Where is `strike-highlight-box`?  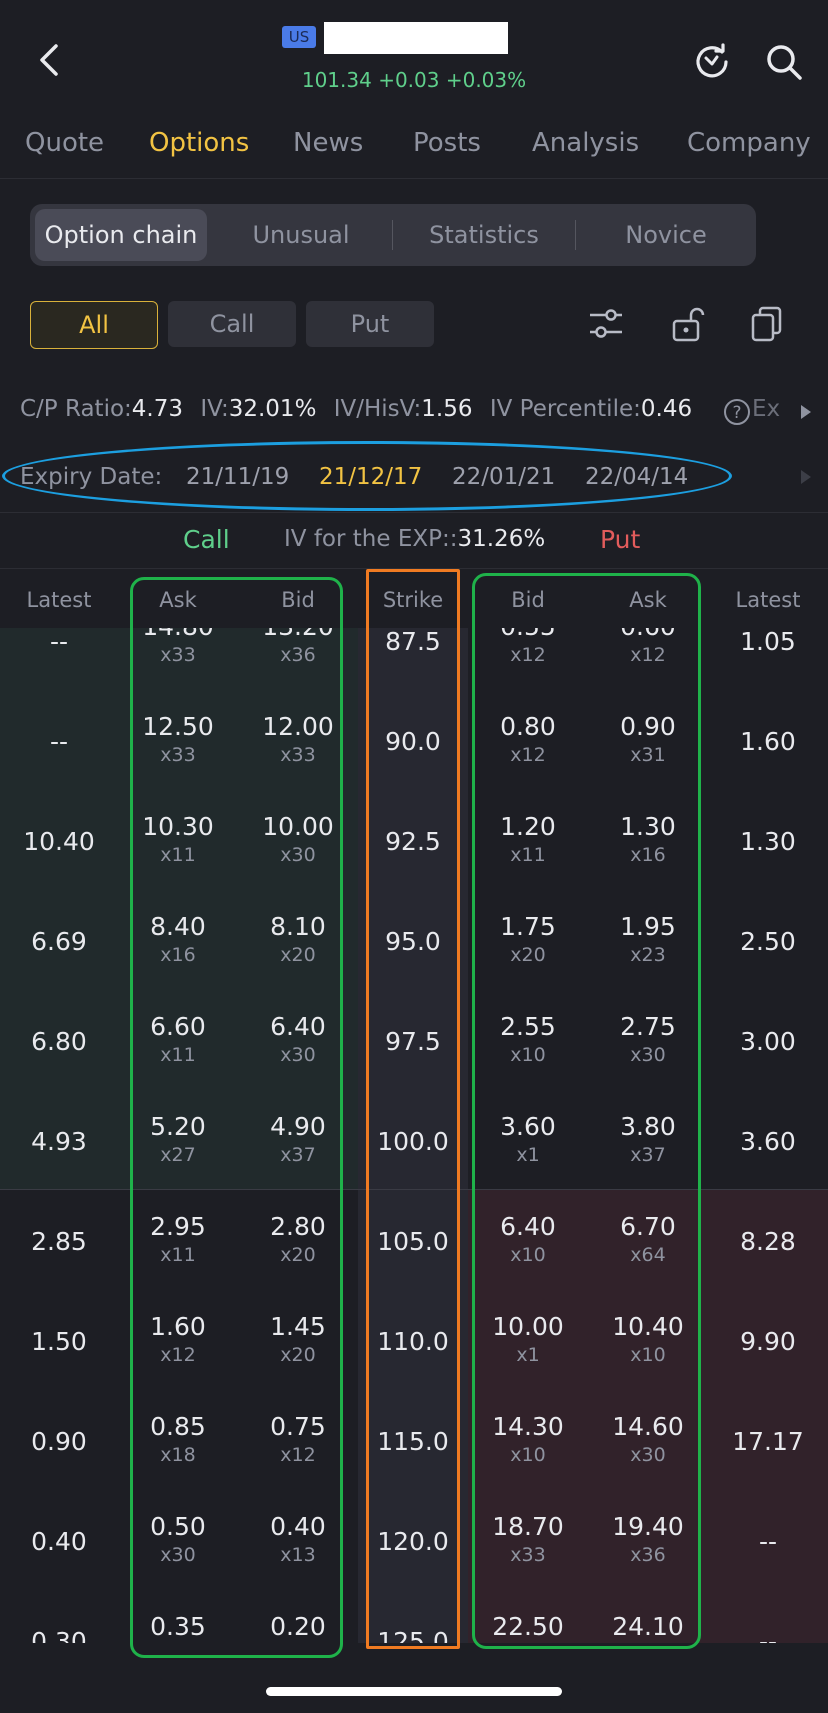 strike-highlight-box is located at coordinates (413, 1109).